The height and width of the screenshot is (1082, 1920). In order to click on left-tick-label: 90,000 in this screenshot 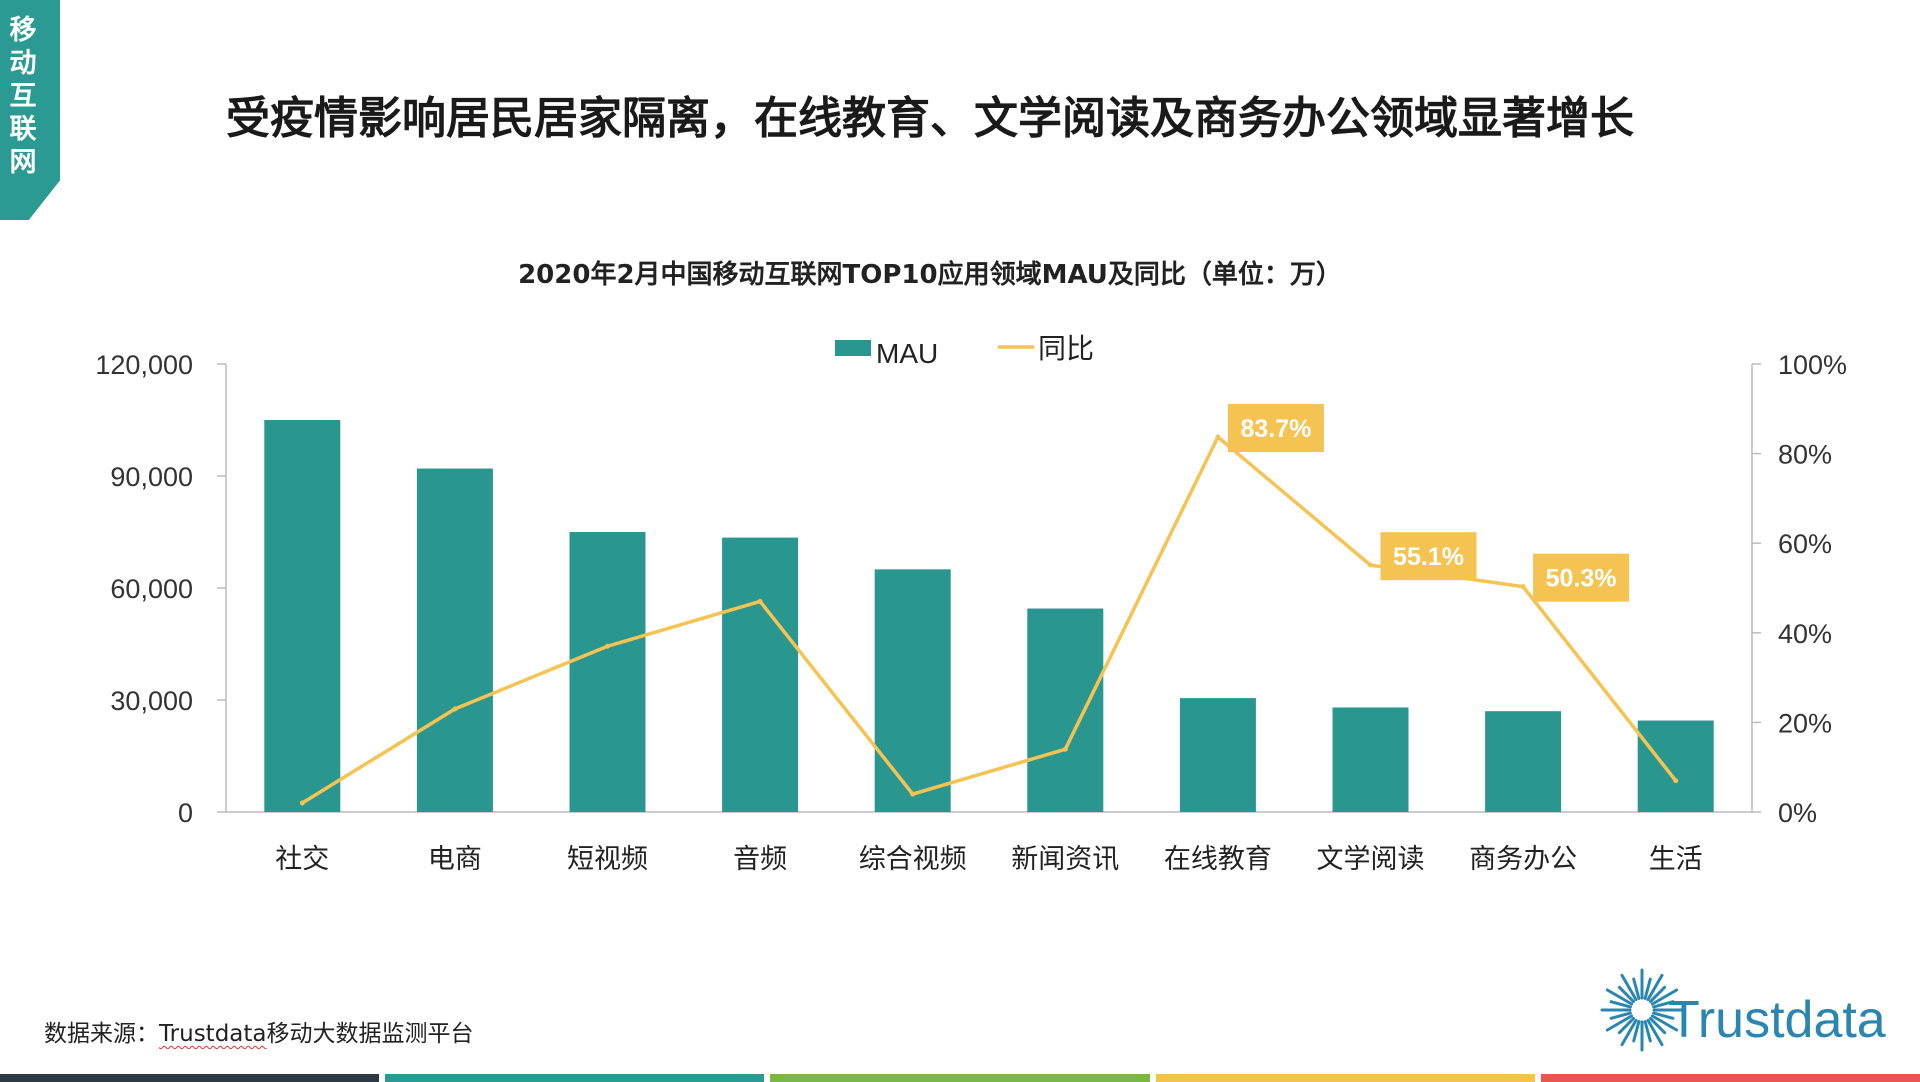, I will do `click(151, 477)`.